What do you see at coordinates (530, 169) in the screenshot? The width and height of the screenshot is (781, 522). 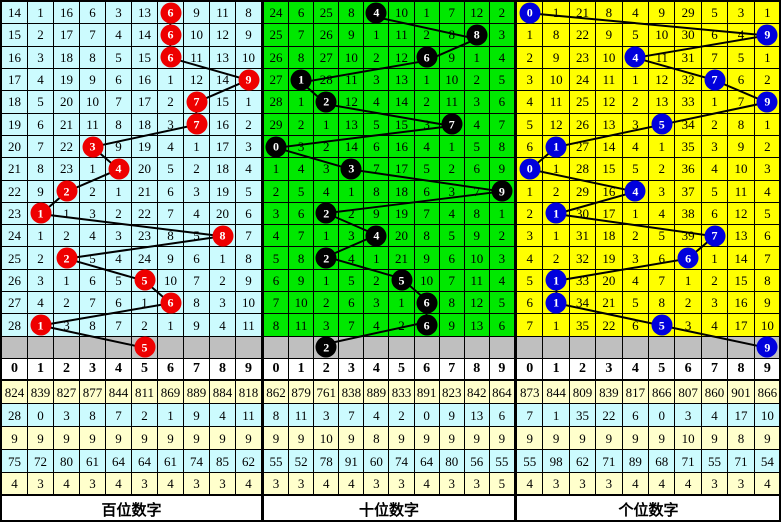 I see `hit-ball: 0` at bounding box center [530, 169].